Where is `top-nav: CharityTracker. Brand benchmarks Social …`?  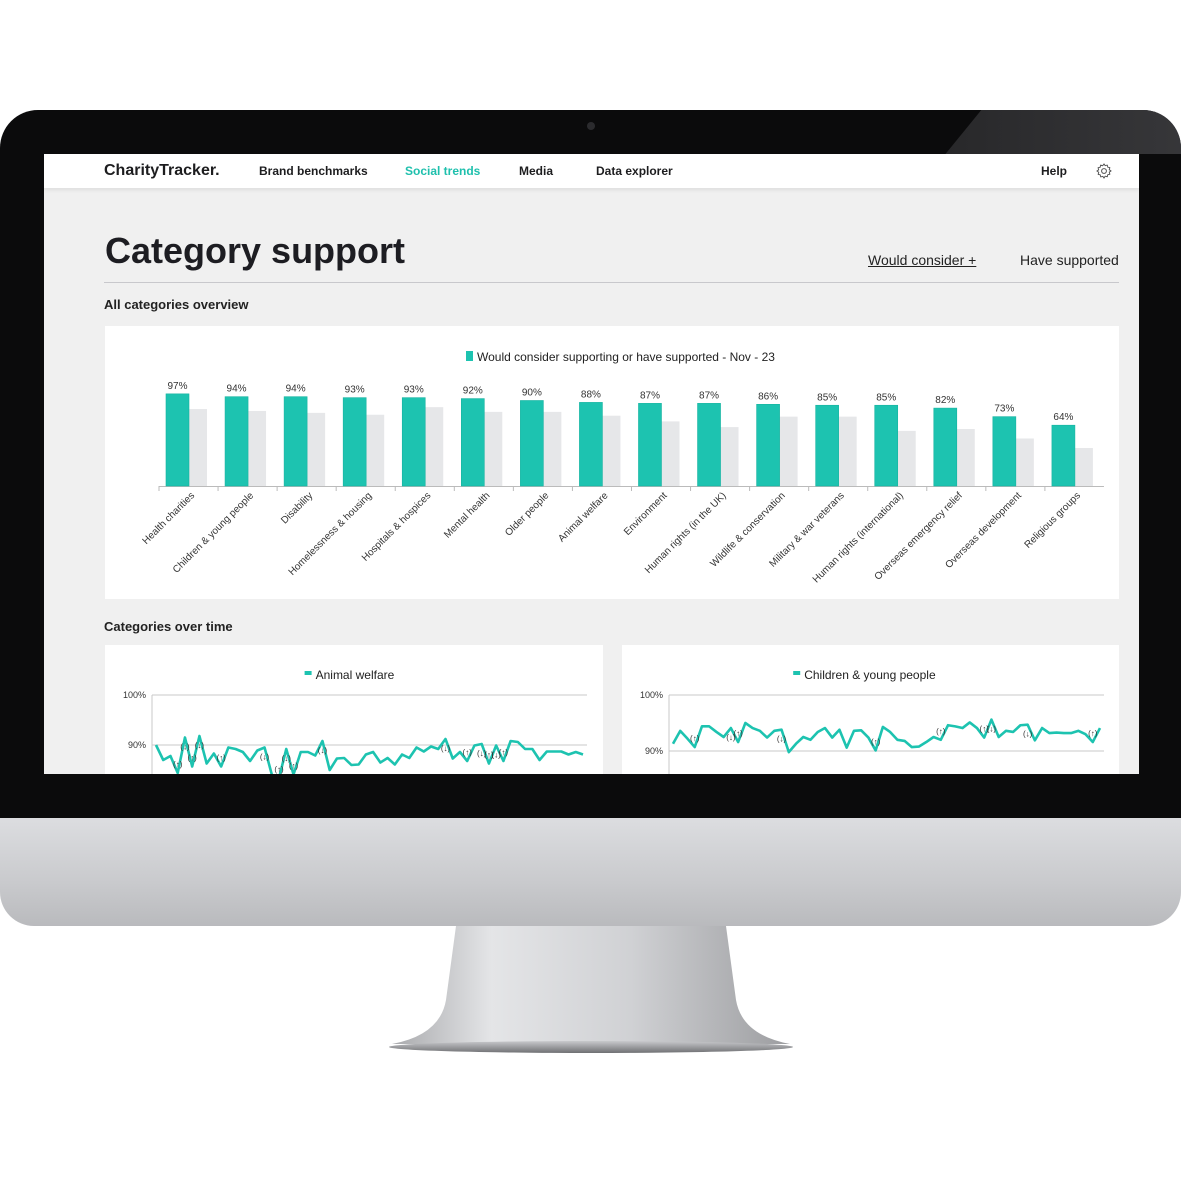
top-nav: CharityTracker. Brand benchmarks Social … is located at coordinates (591, 171).